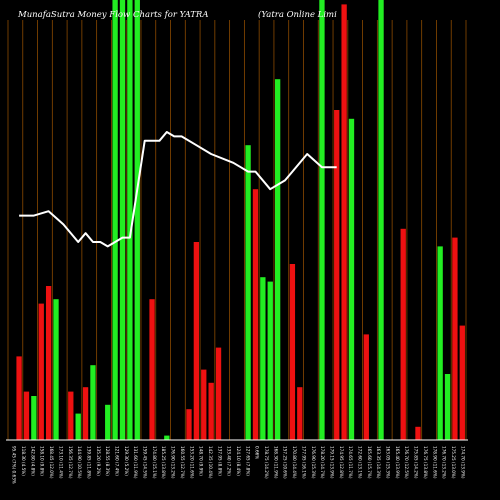 The width and height of the screenshot is (500, 500). Describe the element at coordinates (297, 14) in the screenshot. I see `chart-title-company: (Yatra Online Limi` at that location.